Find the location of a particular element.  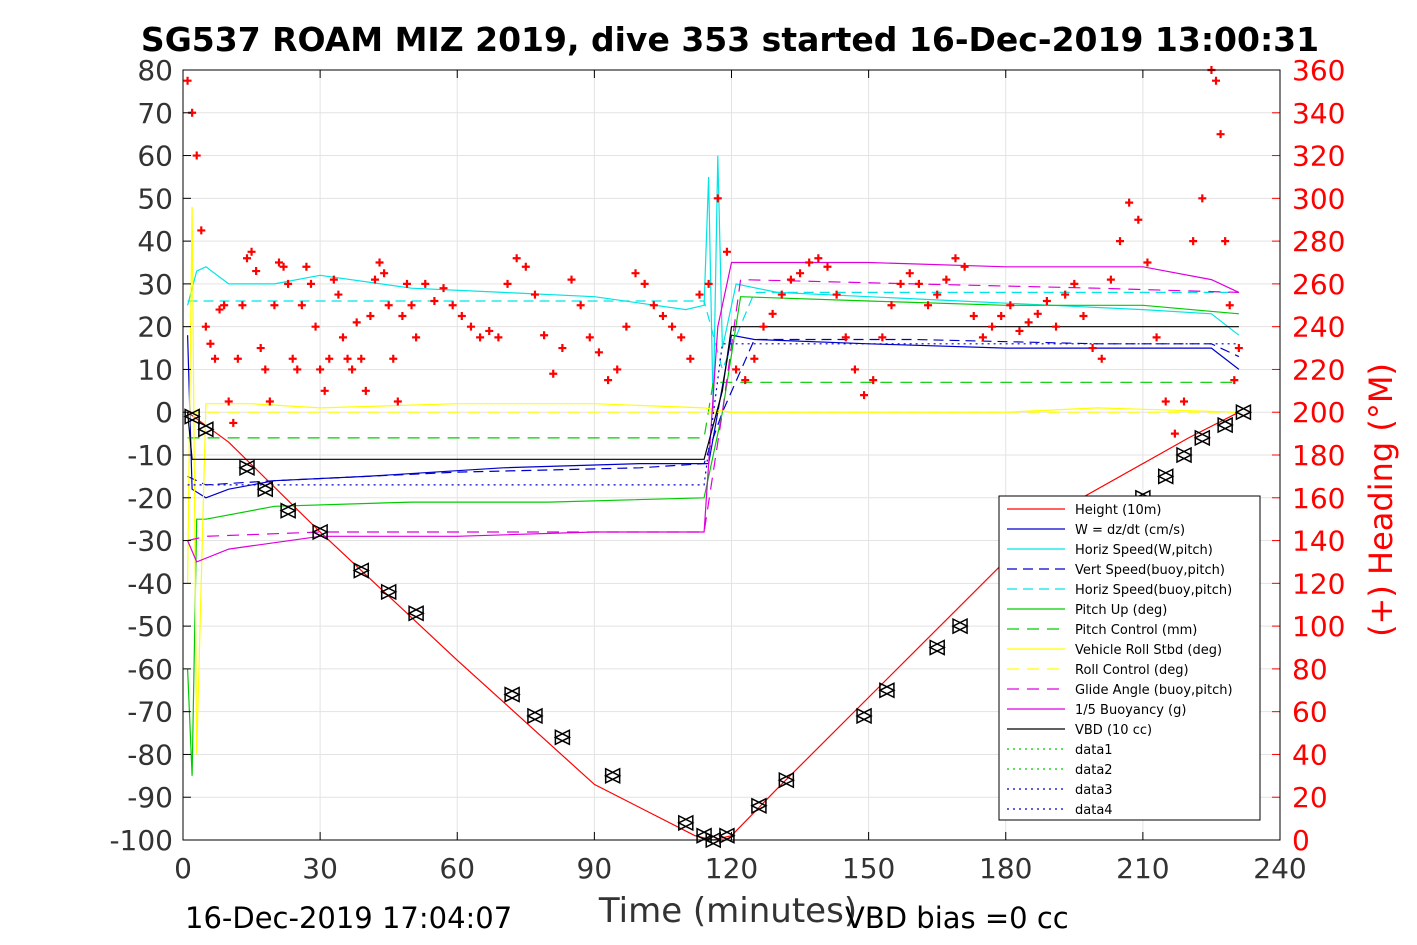

legend-entry-label: Horiz Speed(buoy,pitch) is located at coordinates (1153, 590).